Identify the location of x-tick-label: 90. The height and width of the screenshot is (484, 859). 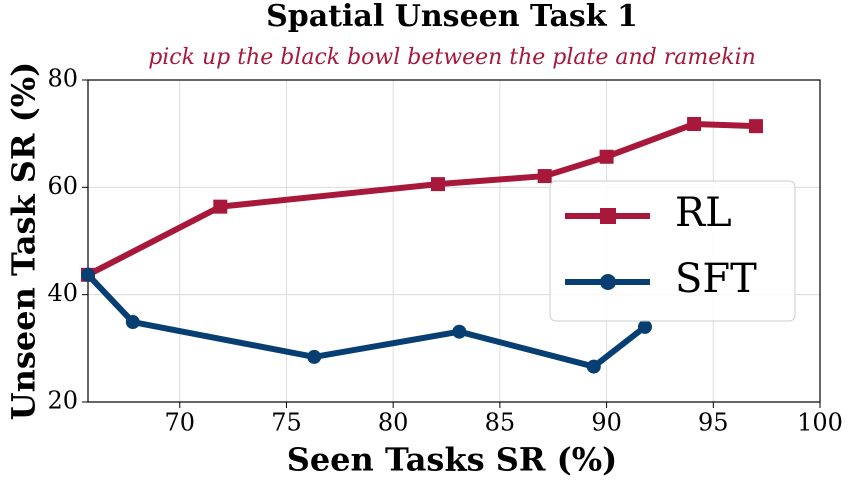
(606, 423).